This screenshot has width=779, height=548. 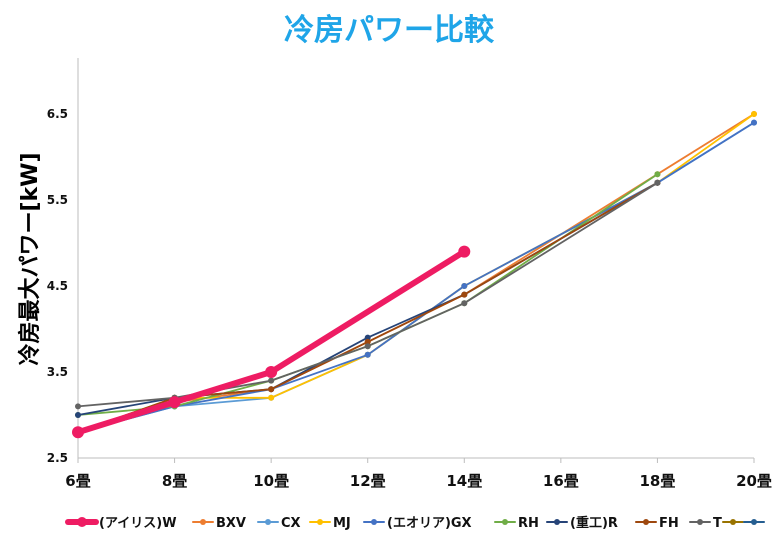 I want to click on x-tick-label: 14畳, so click(x=464, y=481).